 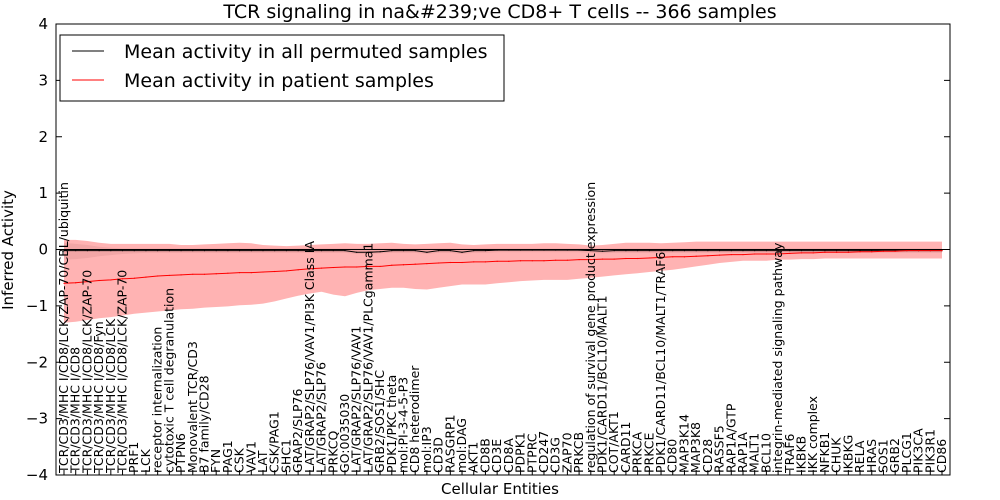 I want to click on x-tick-label: MAP3K14, so click(x=683, y=443).